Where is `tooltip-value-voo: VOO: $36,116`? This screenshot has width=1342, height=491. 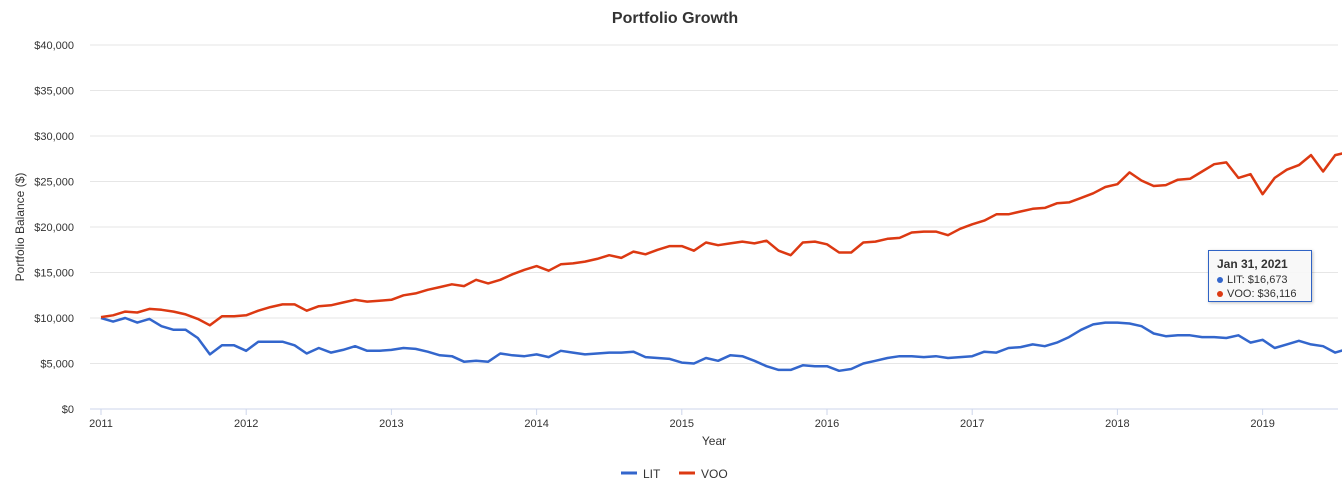
tooltip-value-voo: VOO: $36,116 is located at coordinates (1262, 294).